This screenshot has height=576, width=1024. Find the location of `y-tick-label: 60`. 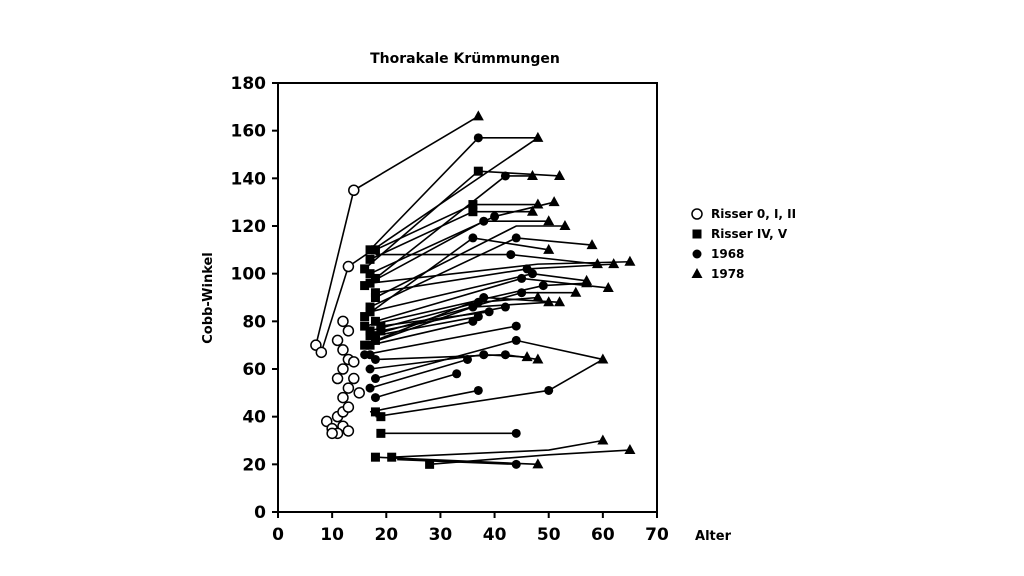

y-tick-label: 60 is located at coordinates (254, 370).